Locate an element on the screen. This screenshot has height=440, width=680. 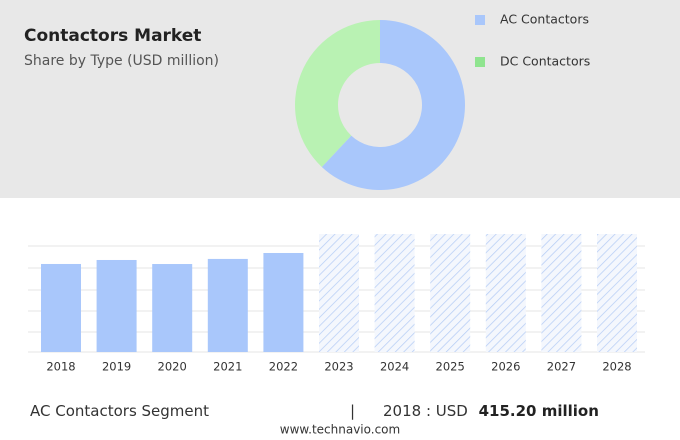
x-tick-label: 2019 is located at coordinates (116, 367).